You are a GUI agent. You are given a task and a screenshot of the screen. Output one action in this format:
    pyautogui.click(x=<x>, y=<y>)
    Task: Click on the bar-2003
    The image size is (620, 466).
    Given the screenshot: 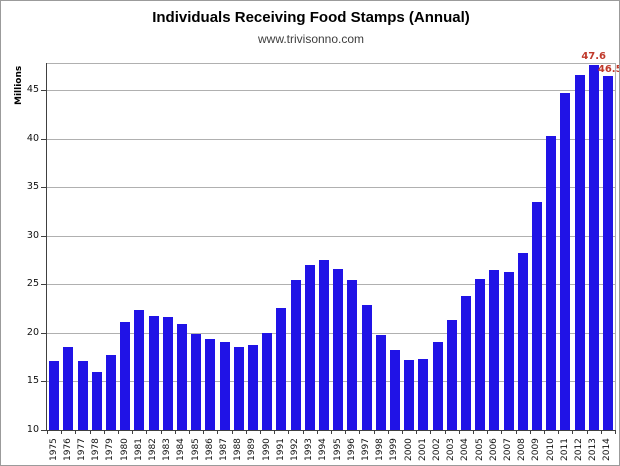 What is the action you would take?
    pyautogui.click(x=451, y=375)
    